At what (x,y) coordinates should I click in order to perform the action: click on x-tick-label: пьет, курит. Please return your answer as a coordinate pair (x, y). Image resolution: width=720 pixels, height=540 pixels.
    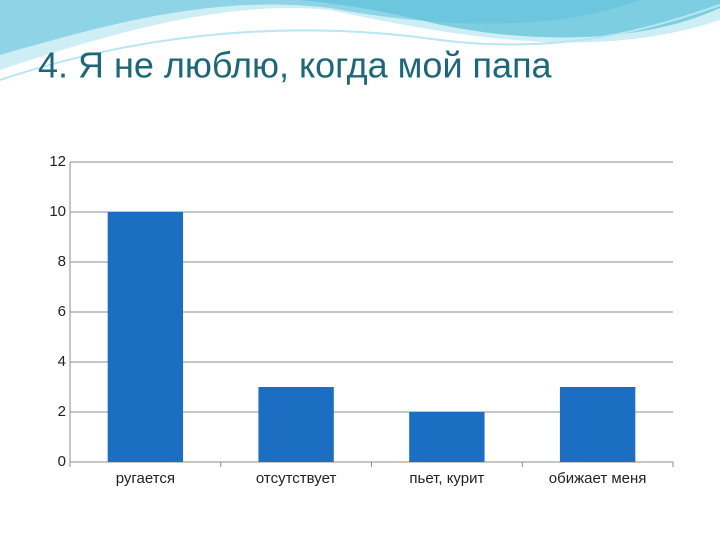
    Looking at the image, I should click on (446, 478).